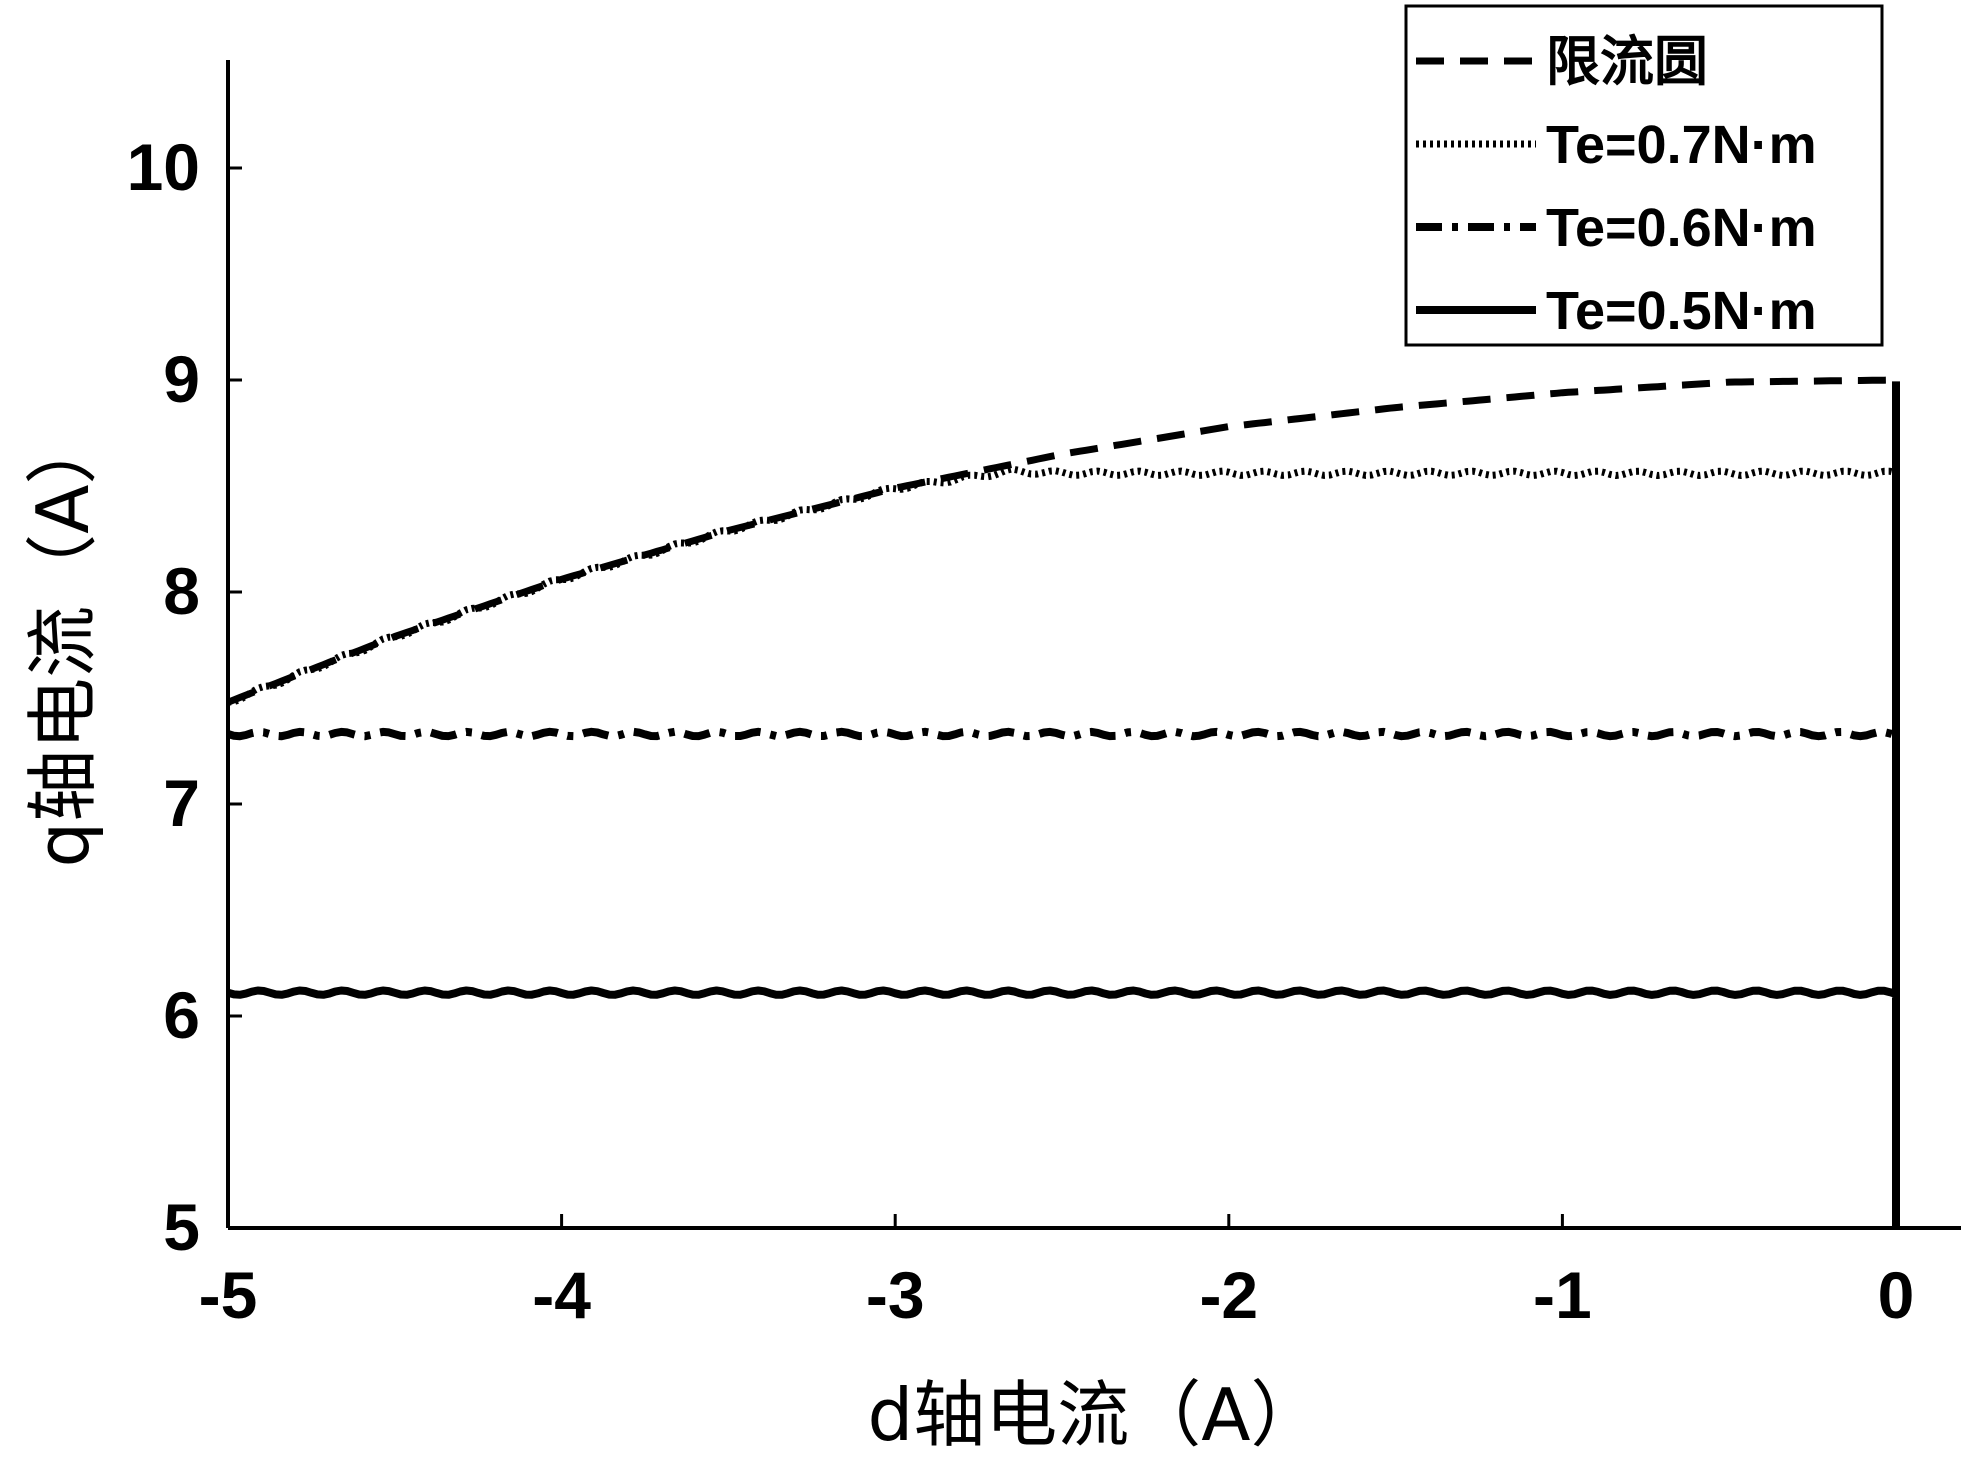 The image size is (1969, 1471). I want to click on x-tick-label: 0, so click(1896, 1295).